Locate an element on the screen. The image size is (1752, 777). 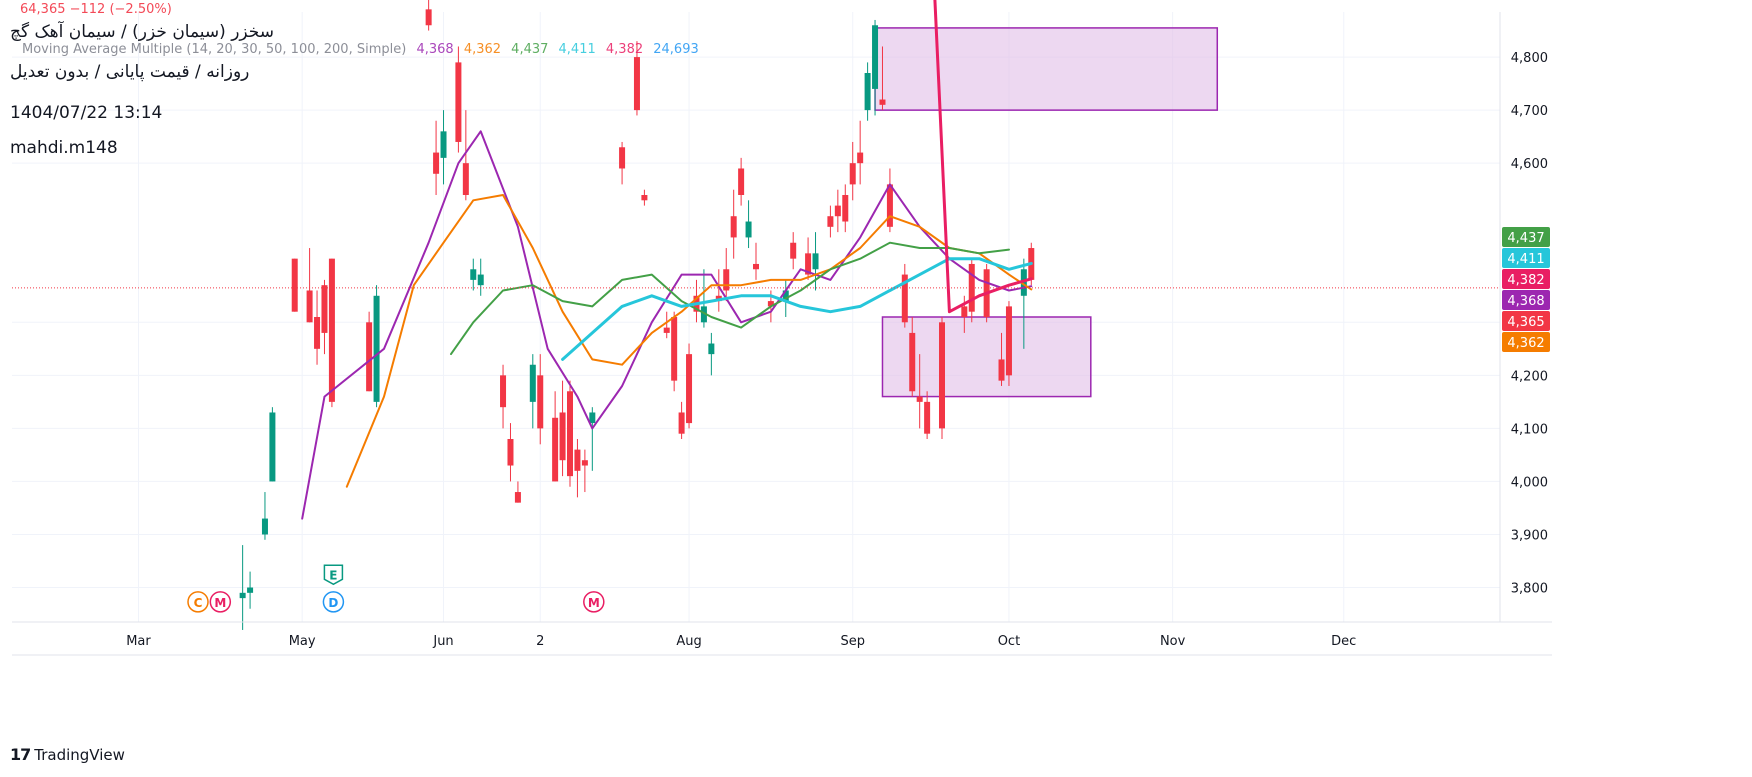
event-marker-label: C is located at coordinates (198, 603).